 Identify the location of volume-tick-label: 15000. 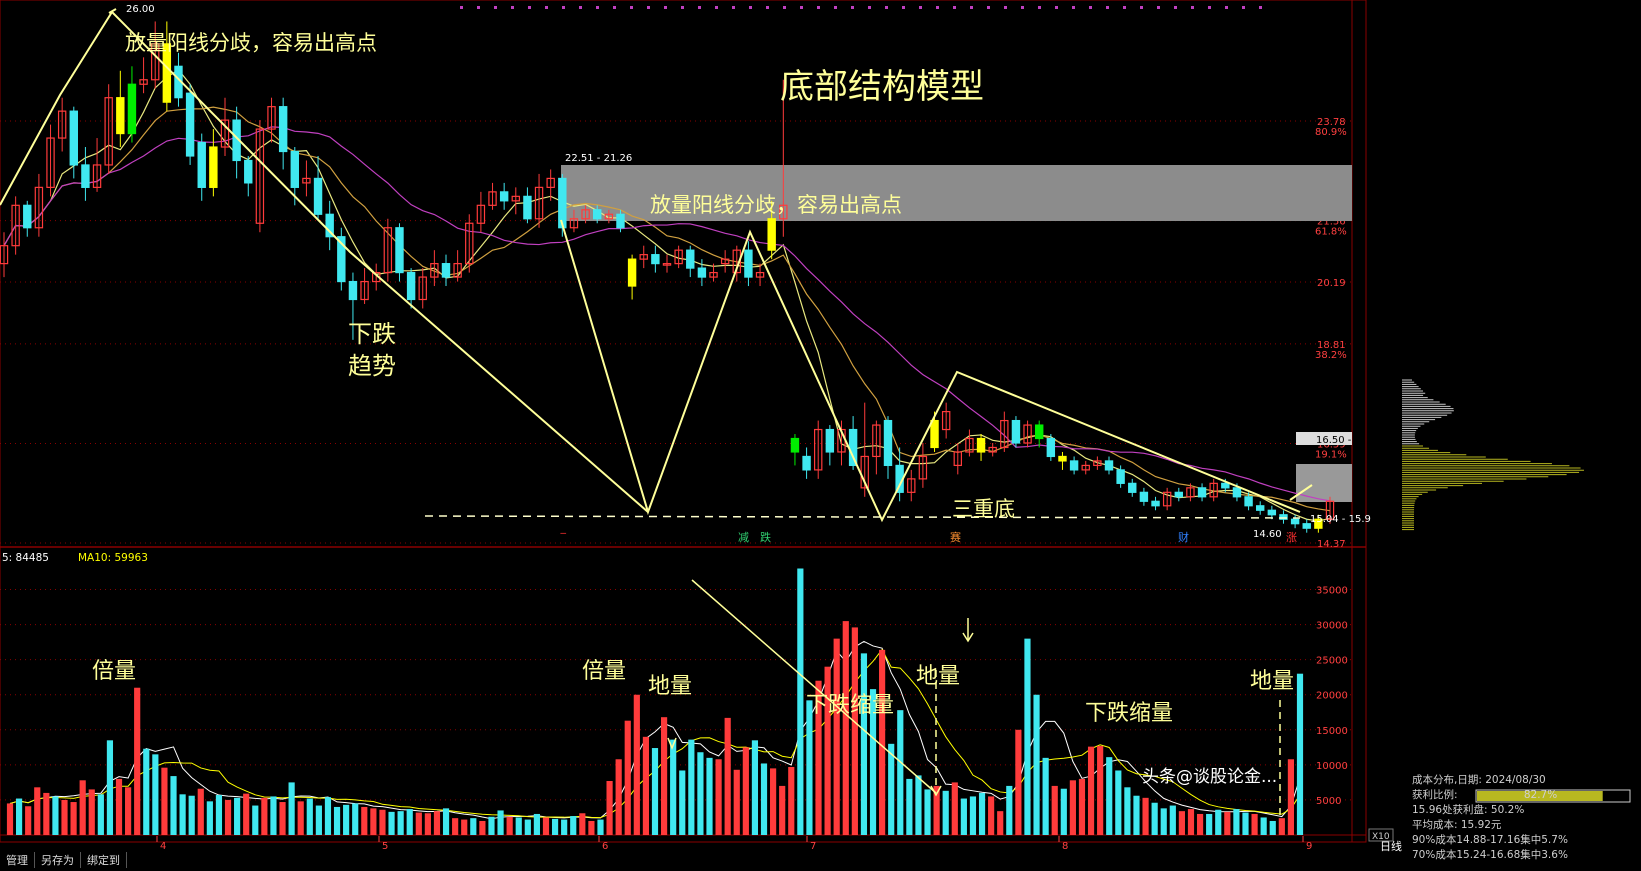
(1332, 731).